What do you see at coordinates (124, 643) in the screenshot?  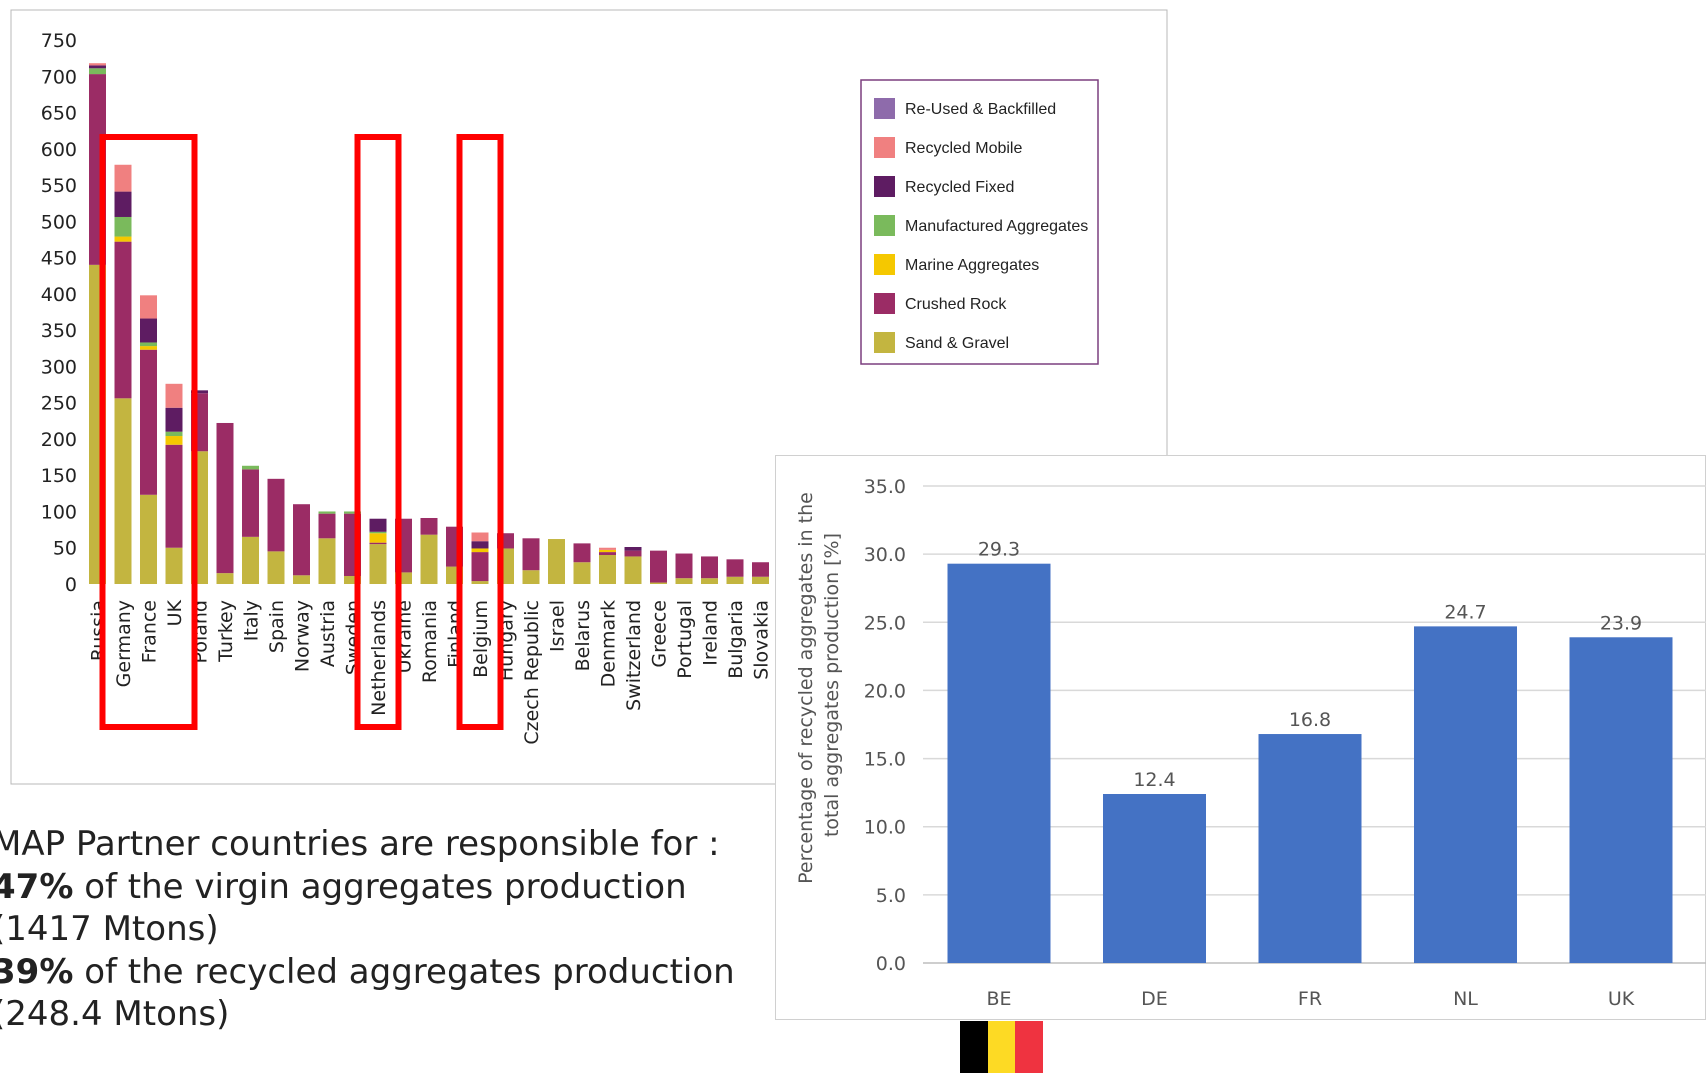 I see `x-tick-label-germany: Germany` at bounding box center [124, 643].